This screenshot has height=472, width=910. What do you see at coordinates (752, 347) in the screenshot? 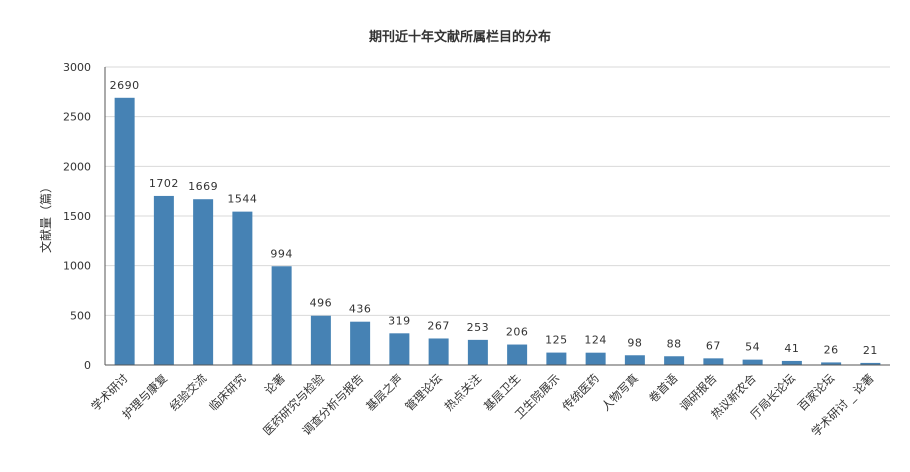
I see `data-label: 54` at bounding box center [752, 347].